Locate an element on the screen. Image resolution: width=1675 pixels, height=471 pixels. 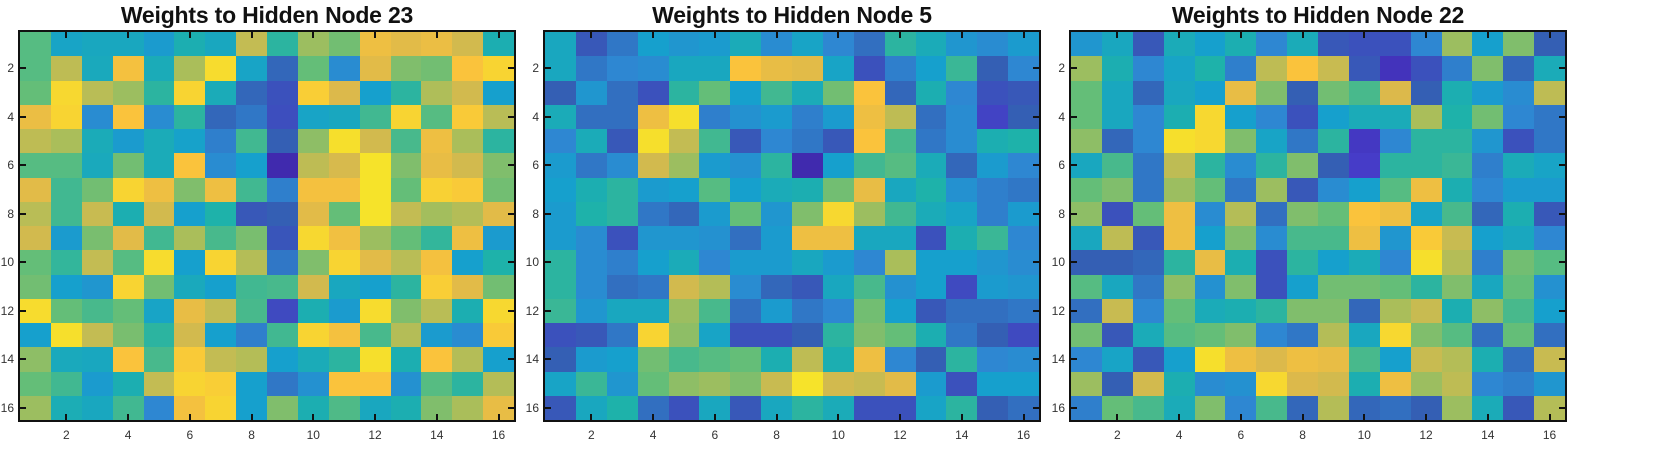
panel-title: Weights to Hidden Node 5 is located at coordinates (792, 15).